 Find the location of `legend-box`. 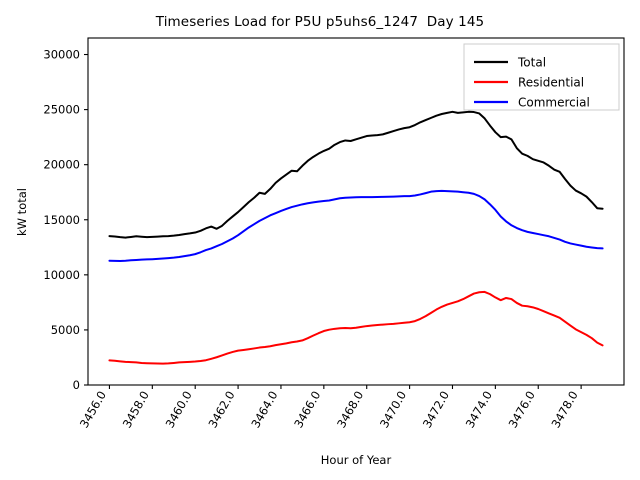

legend-box is located at coordinates (541, 77).